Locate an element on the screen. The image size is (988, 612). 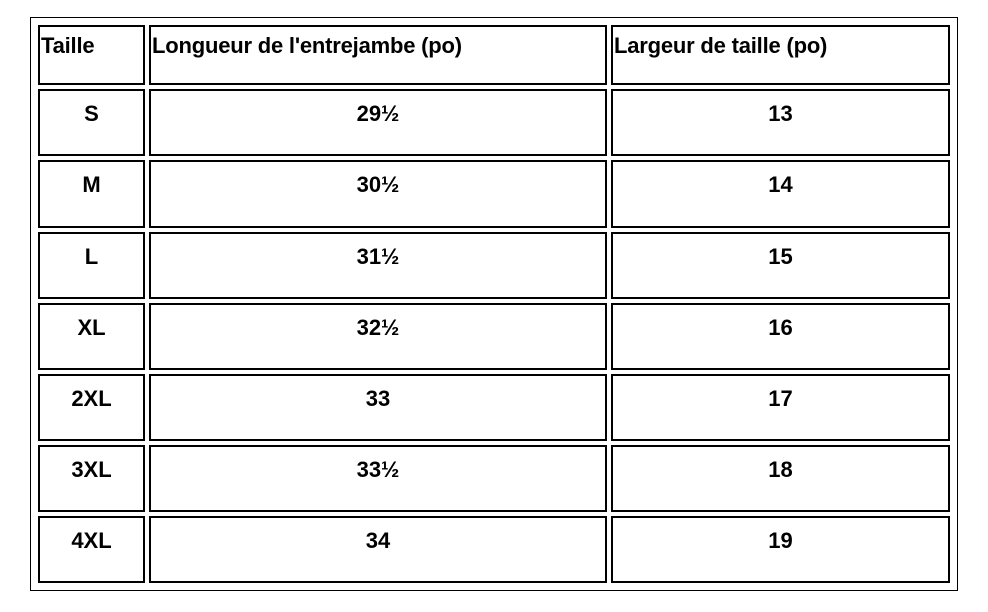
size-cell: 3XL is located at coordinates (91, 478).